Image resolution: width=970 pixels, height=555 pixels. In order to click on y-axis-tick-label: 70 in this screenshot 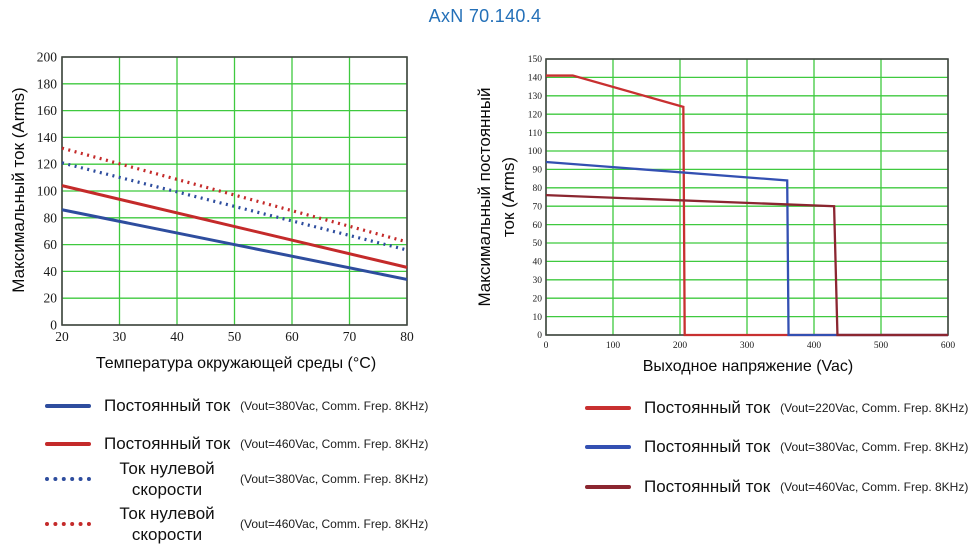, I will do `click(538, 207)`.